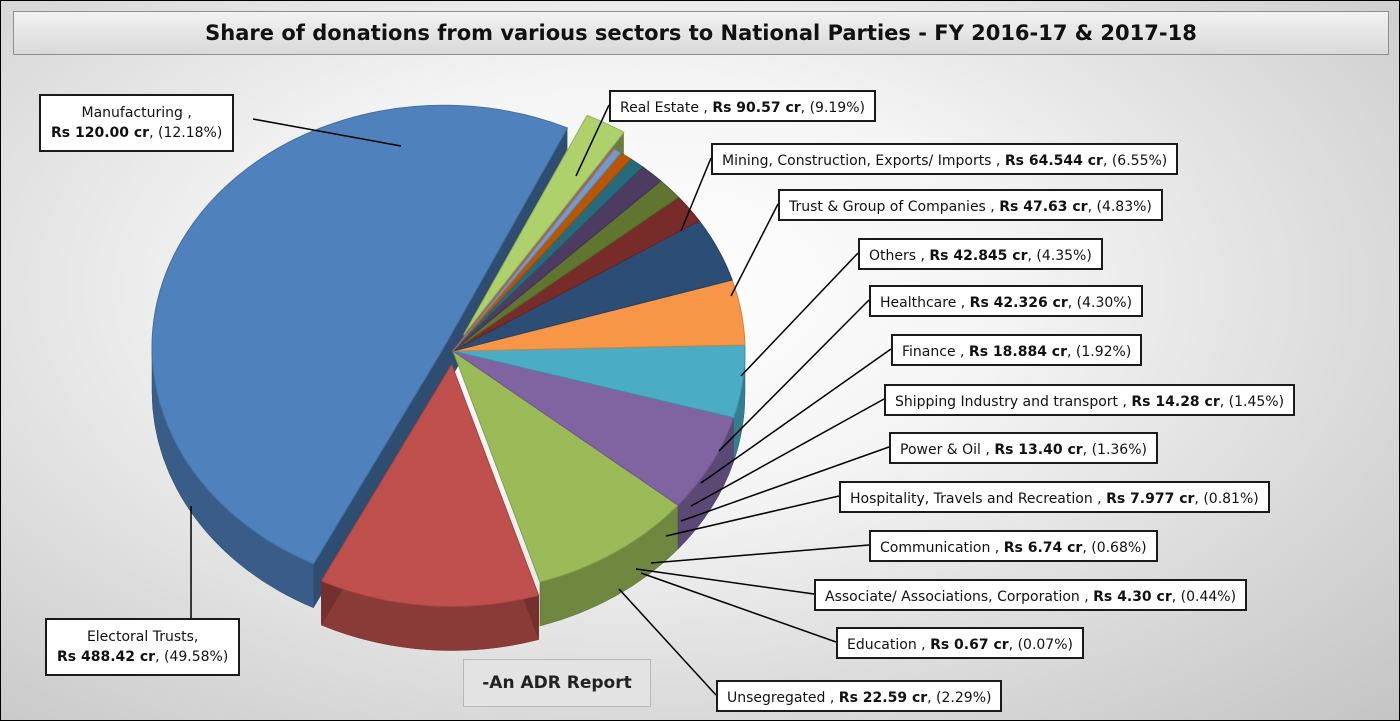 The image size is (1400, 721). Describe the element at coordinates (659, 108) in the screenshot. I see `slice-label-name: Real Estate` at that location.